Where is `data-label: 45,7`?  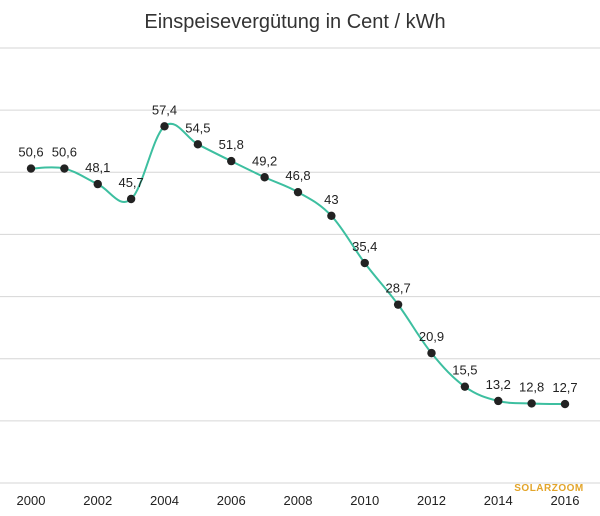 data-label: 45,7 is located at coordinates (130, 182).